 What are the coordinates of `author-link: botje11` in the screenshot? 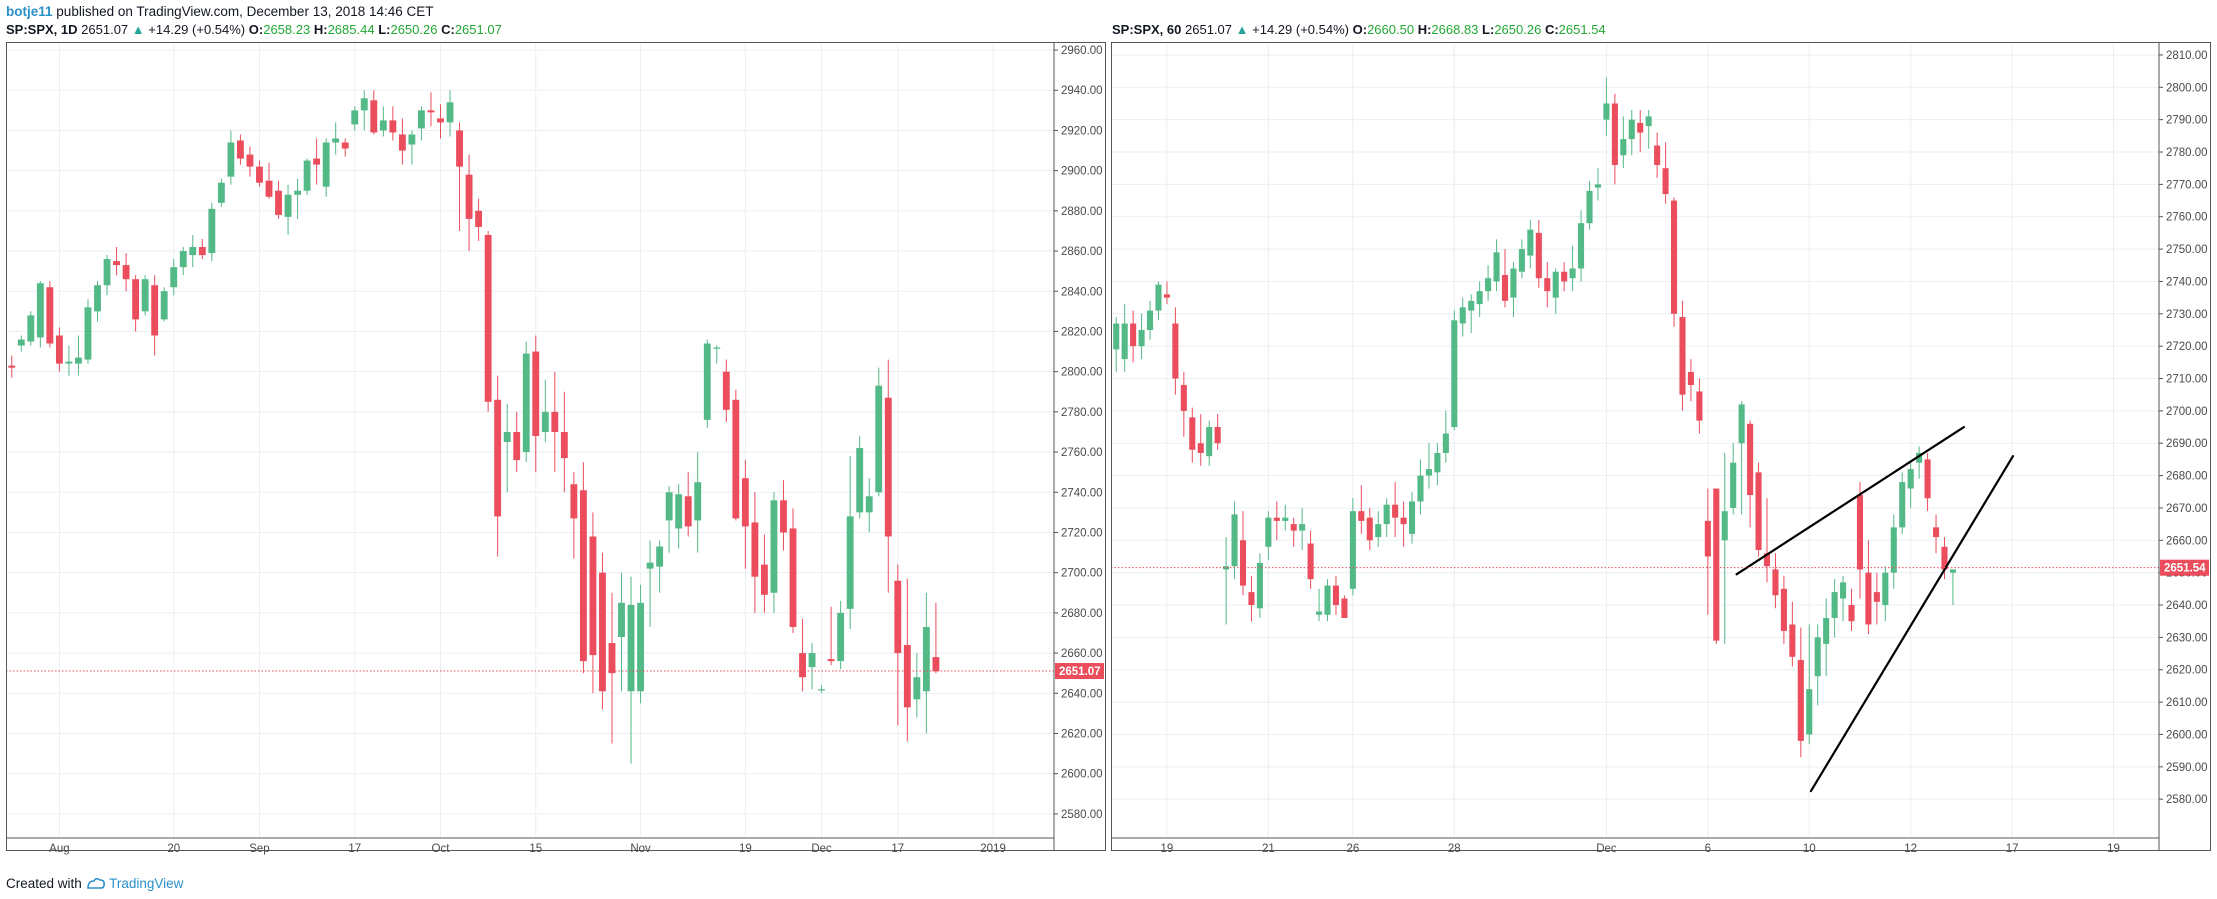 It's located at (29, 11).